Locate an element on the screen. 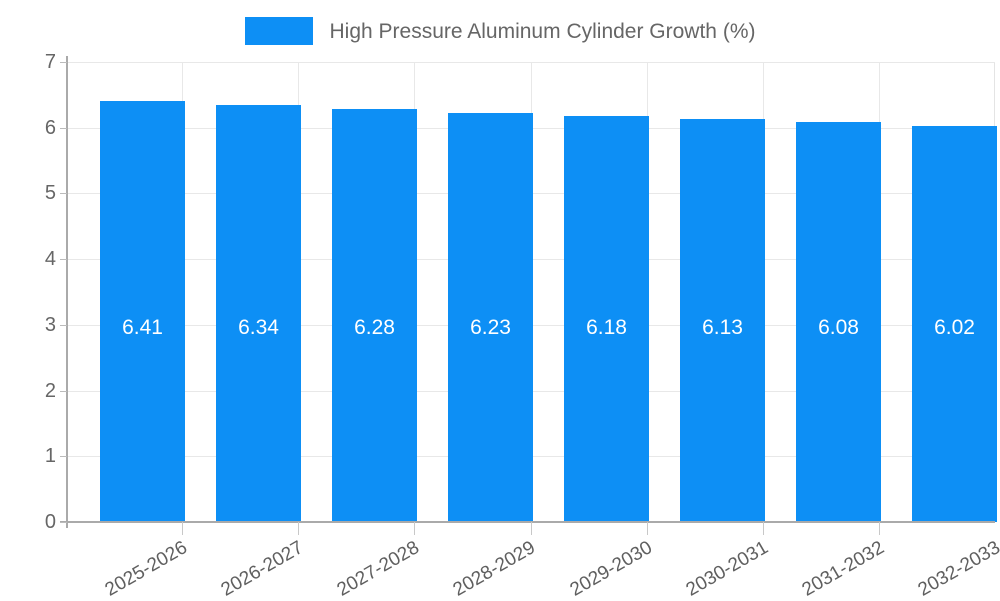  bar-value-label: 6.02 is located at coordinates (954, 327).